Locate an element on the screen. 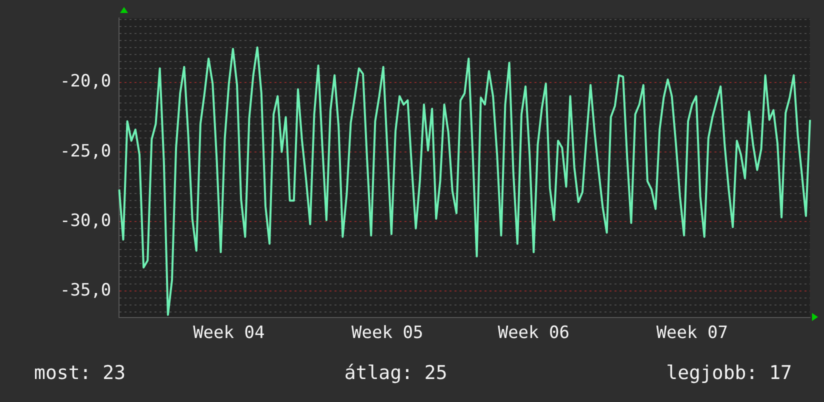 The image size is (824, 402). y-tick-label: -20,0 is located at coordinates (86, 82).